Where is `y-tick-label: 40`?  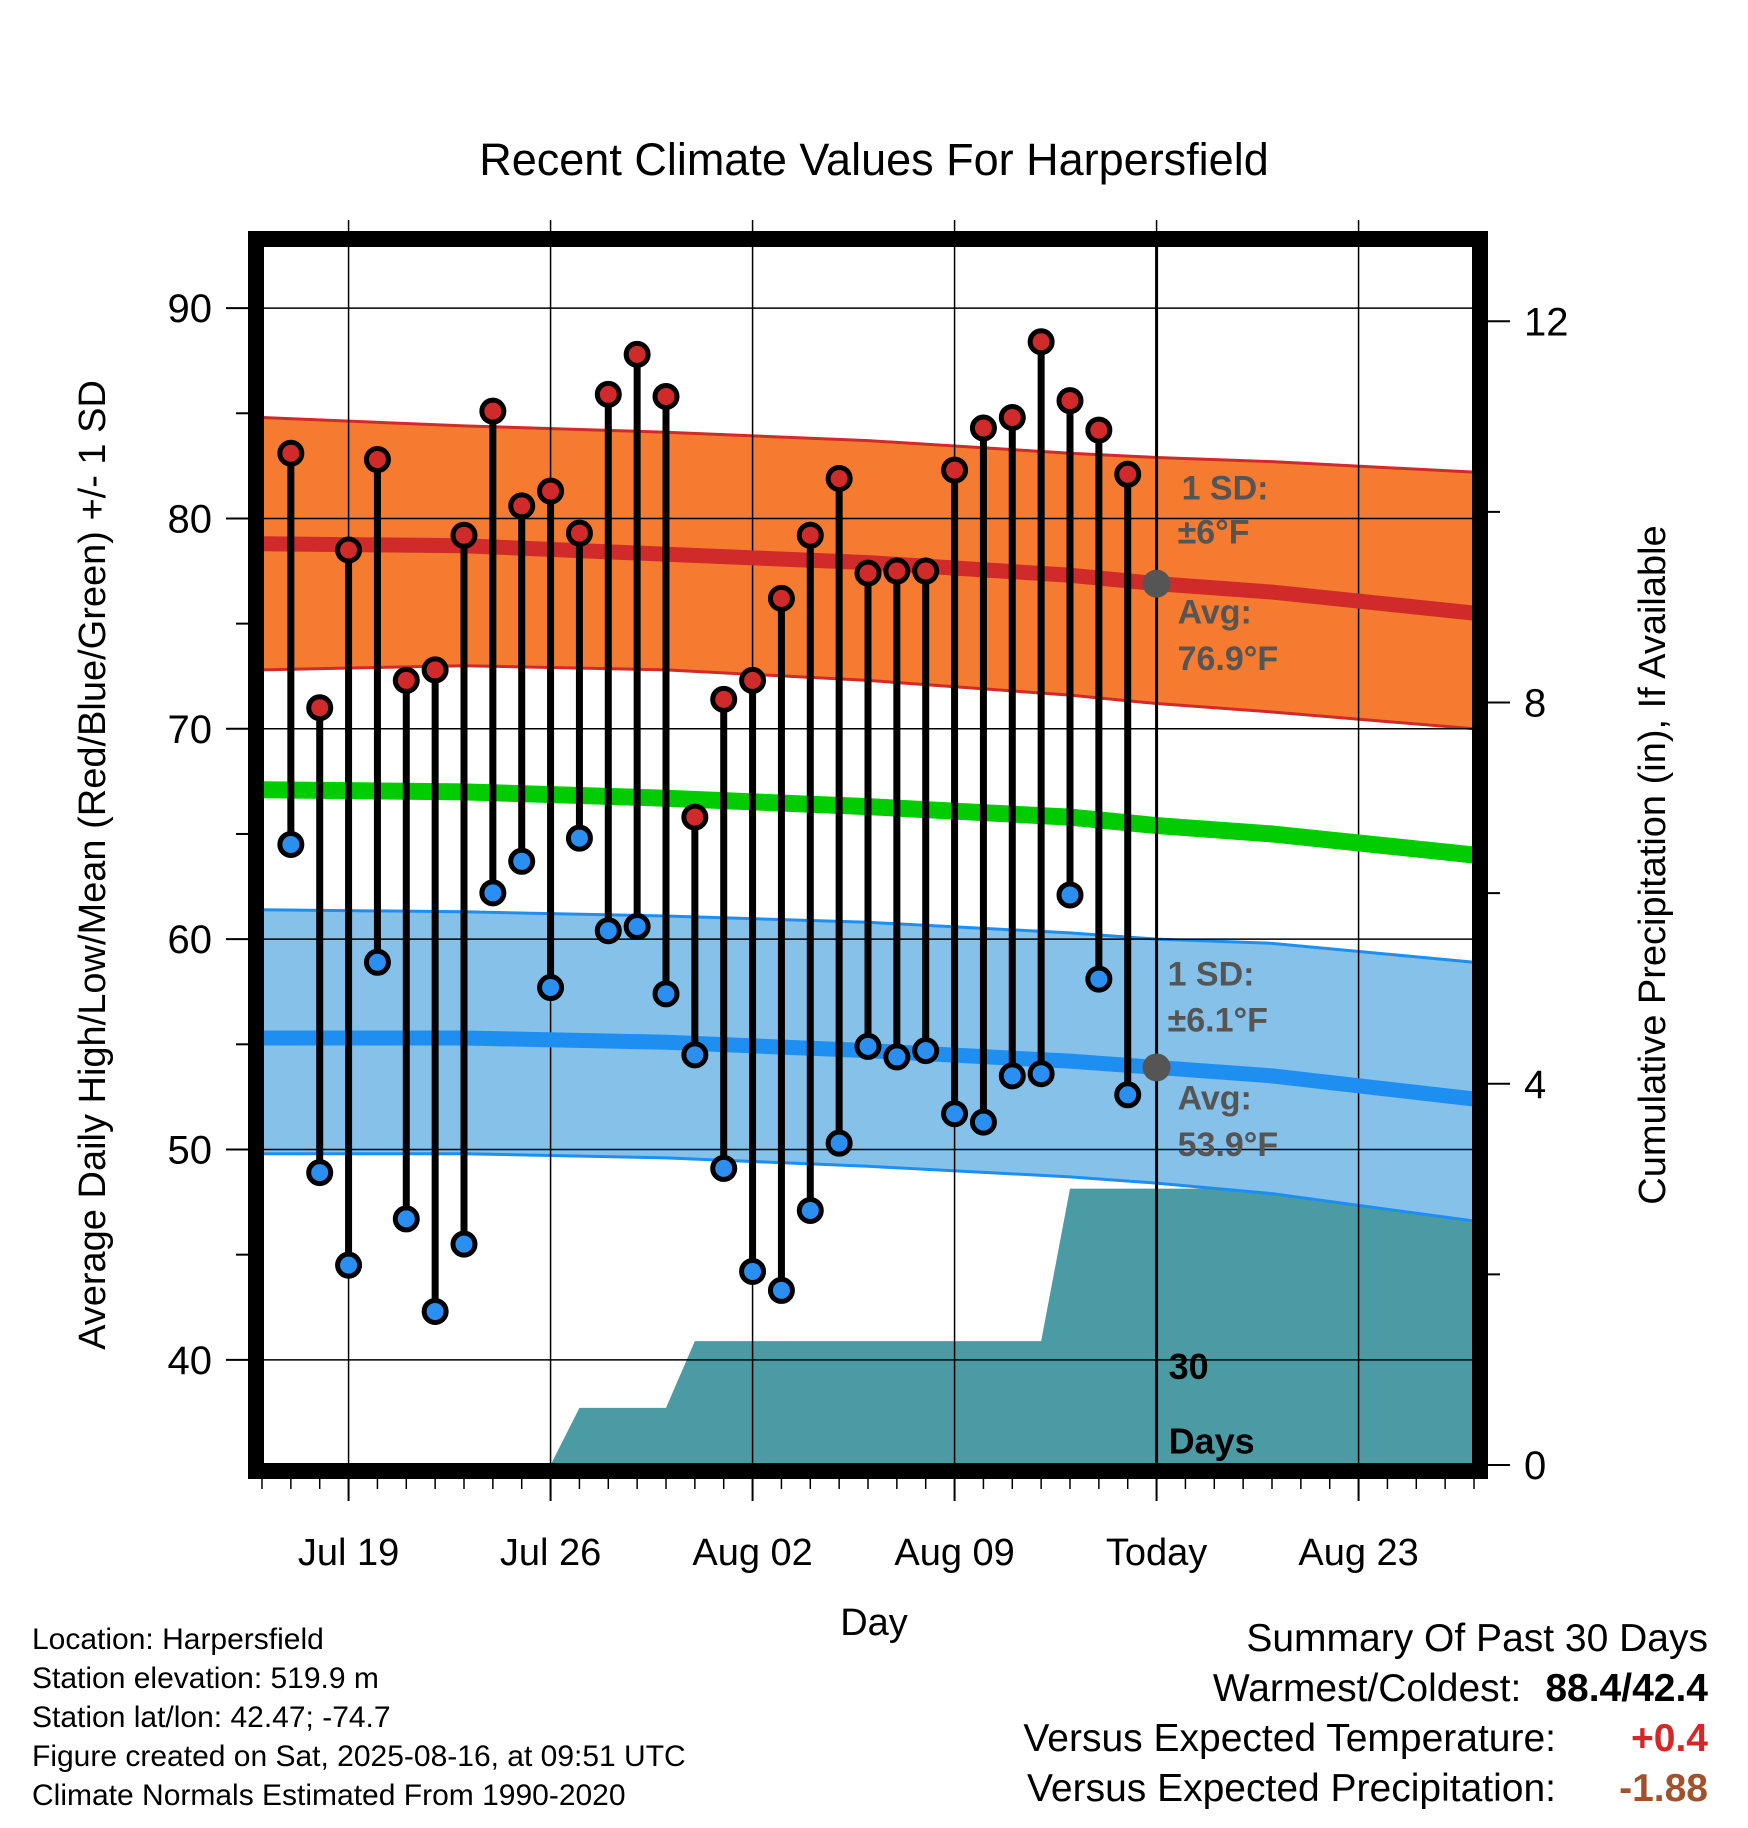 y-tick-label: 40 is located at coordinates (190, 1361).